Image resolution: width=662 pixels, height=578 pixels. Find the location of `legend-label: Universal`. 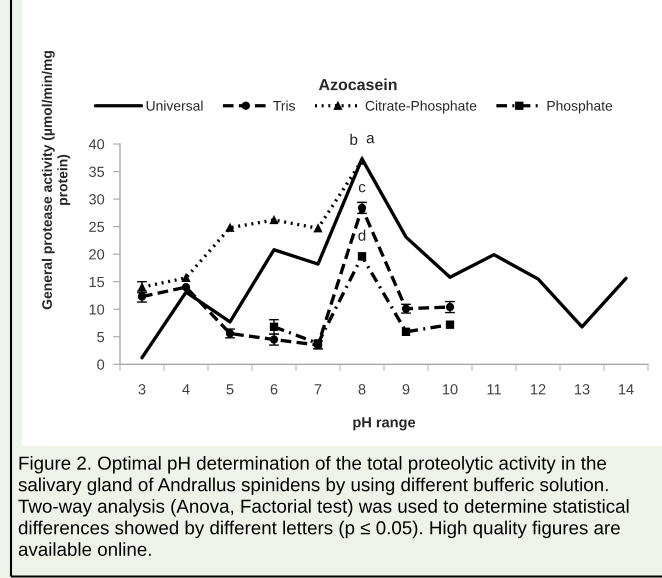

legend-label: Universal is located at coordinates (174, 105).